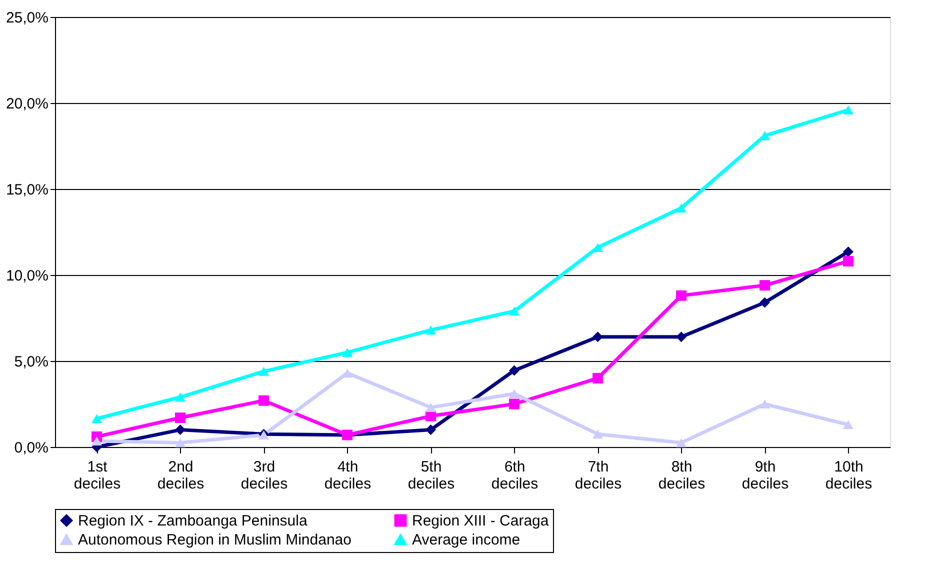 The width and height of the screenshot is (949, 582). Describe the element at coordinates (27, 276) in the screenshot. I see `y-tick-label: 10,0%` at that location.